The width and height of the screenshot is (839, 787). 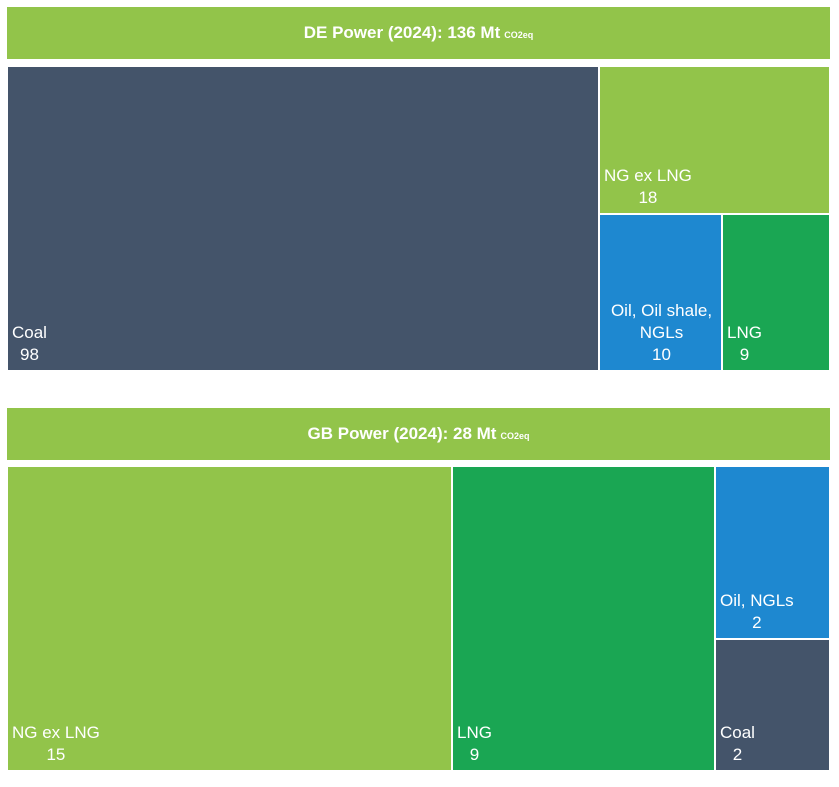 What do you see at coordinates (744, 332) in the screenshot?
I see `de-tile-name: LNG` at bounding box center [744, 332].